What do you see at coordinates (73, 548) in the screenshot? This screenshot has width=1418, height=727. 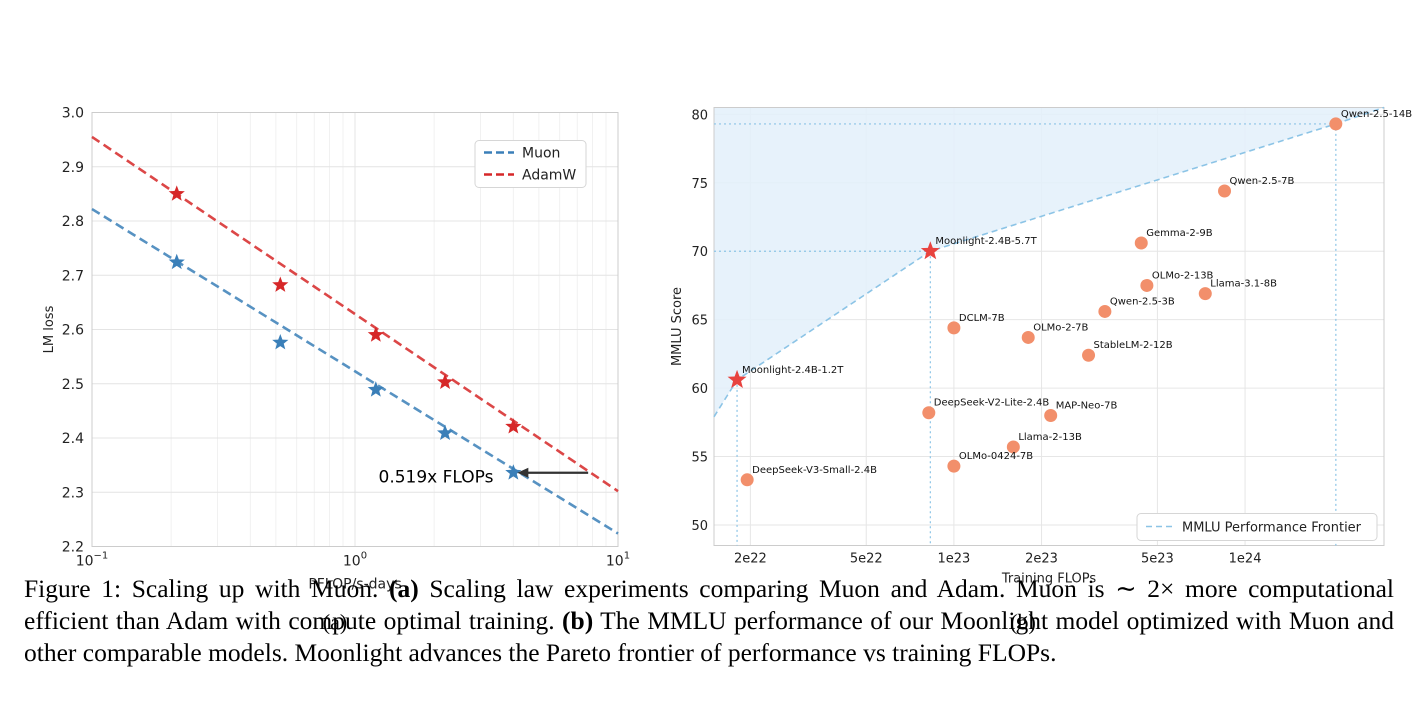 I see `y-tick-label: 2.2` at bounding box center [73, 548].